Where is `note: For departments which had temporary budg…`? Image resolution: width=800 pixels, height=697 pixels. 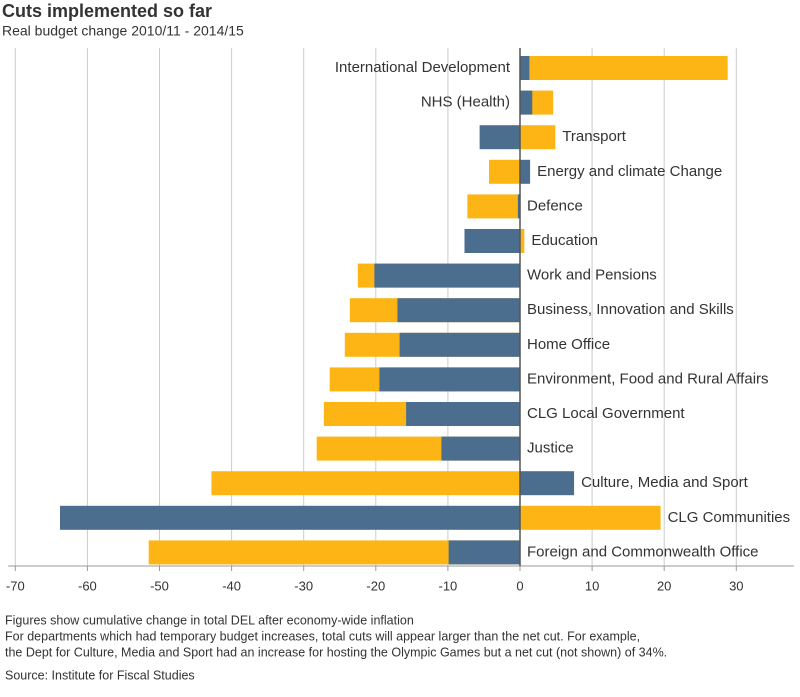
note: For departments which had temporary budg… is located at coordinates (322, 636).